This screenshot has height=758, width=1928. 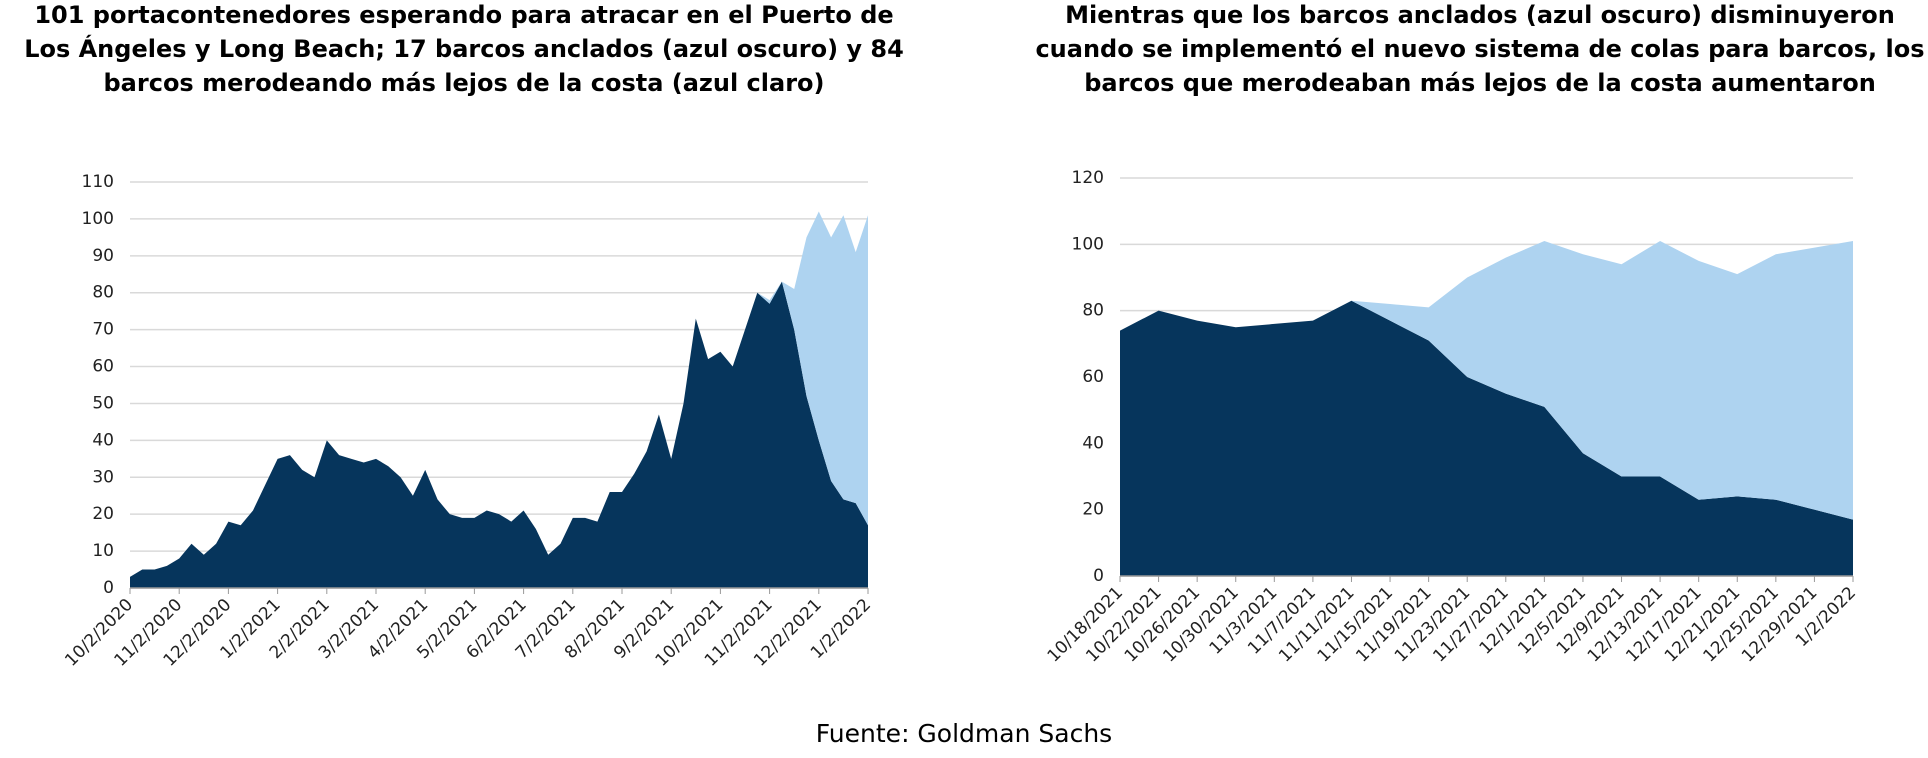 What do you see at coordinates (1088, 178) in the screenshot?
I see `y-tick-label: 120` at bounding box center [1088, 178].